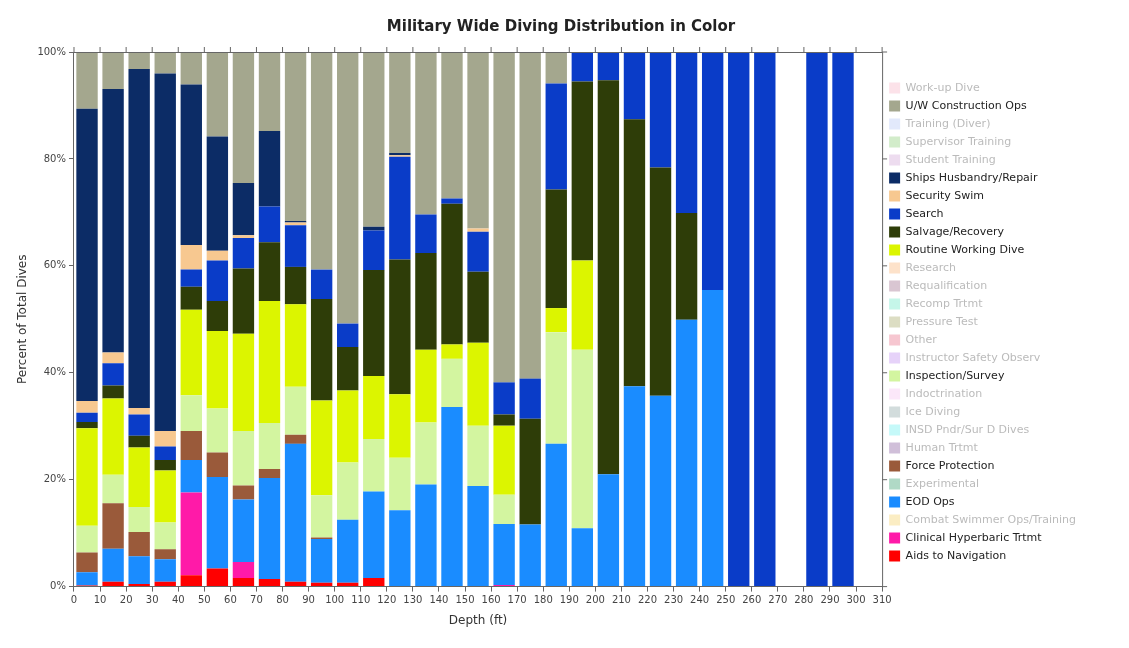 Image resolution: width=1129 pixels, height=648 pixels. Describe the element at coordinates (955, 375) in the screenshot. I see `legend-label: Inspection/Survey` at that location.